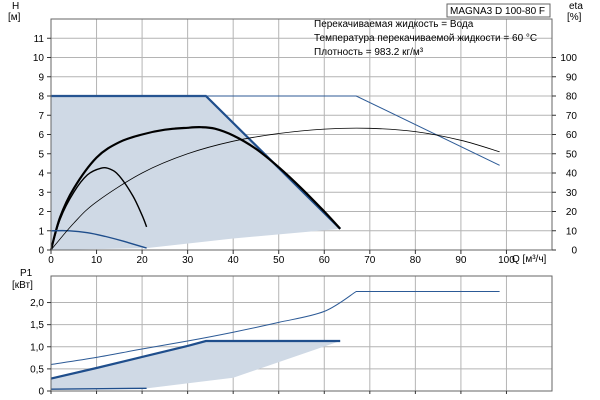 Image resolution: width=600 pixels, height=400 pixels. Describe the element at coordinates (325, 260) in the screenshot. I see `x-tick-label: 60` at that location.